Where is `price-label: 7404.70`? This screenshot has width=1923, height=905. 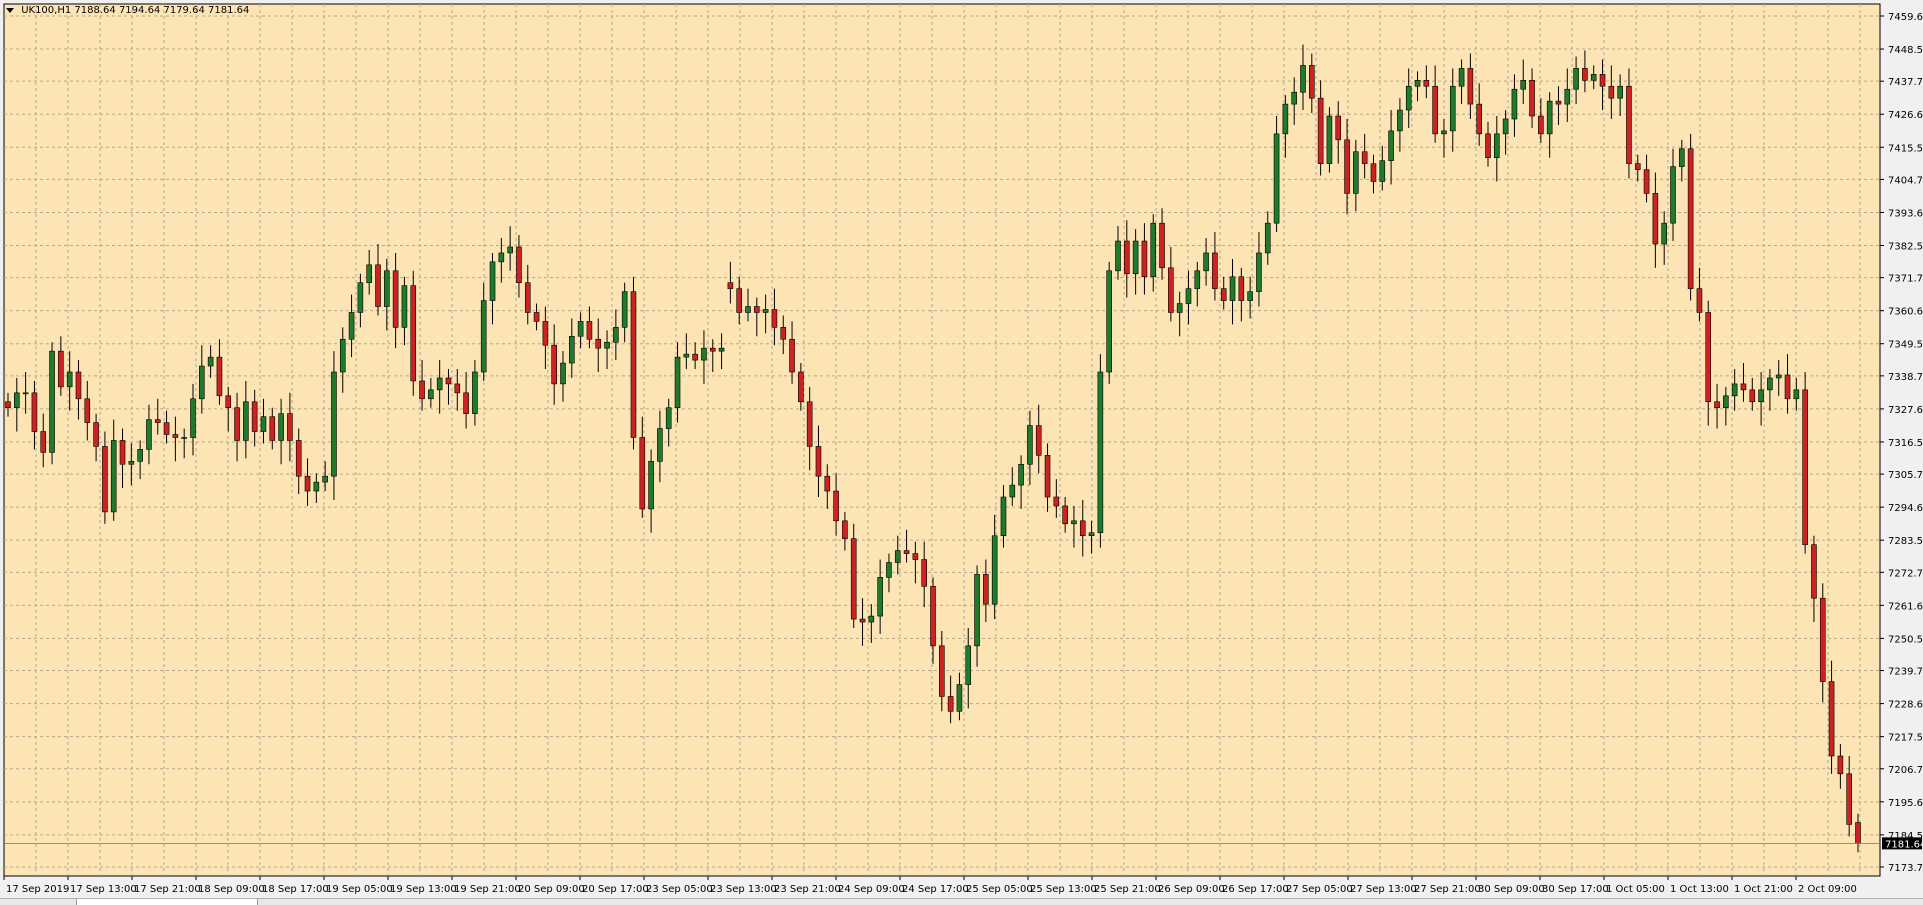 price-label: 7404.70 is located at coordinates (1905, 180).